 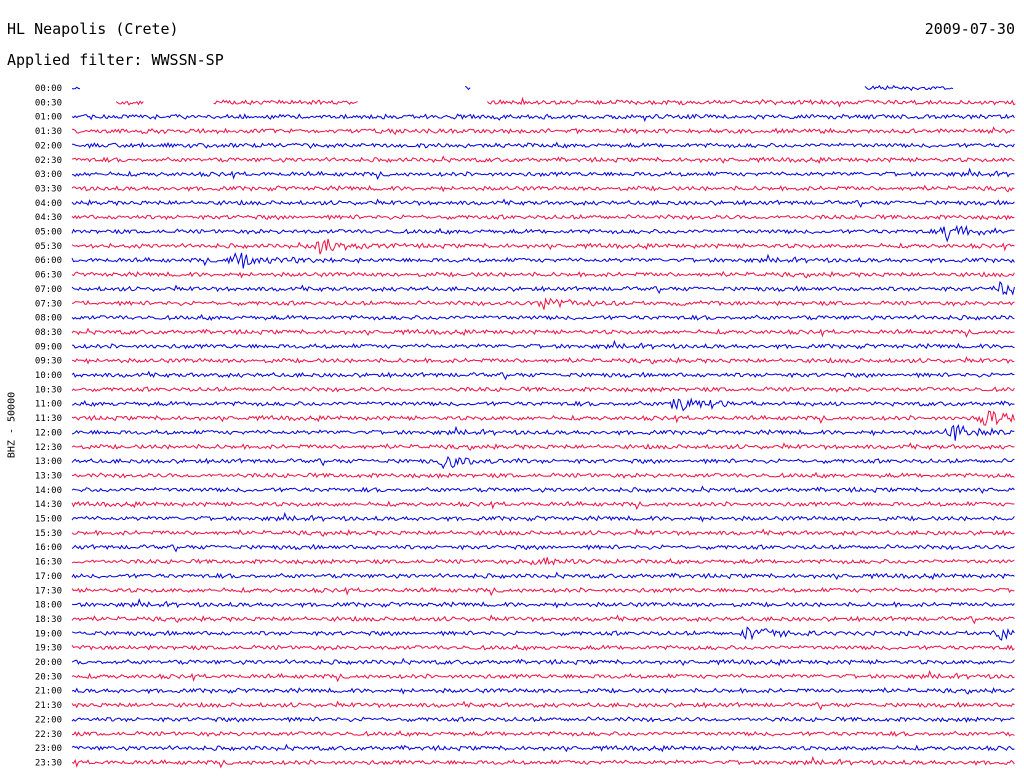 I want to click on row-time-label: 13:30, so click(x=48, y=476).